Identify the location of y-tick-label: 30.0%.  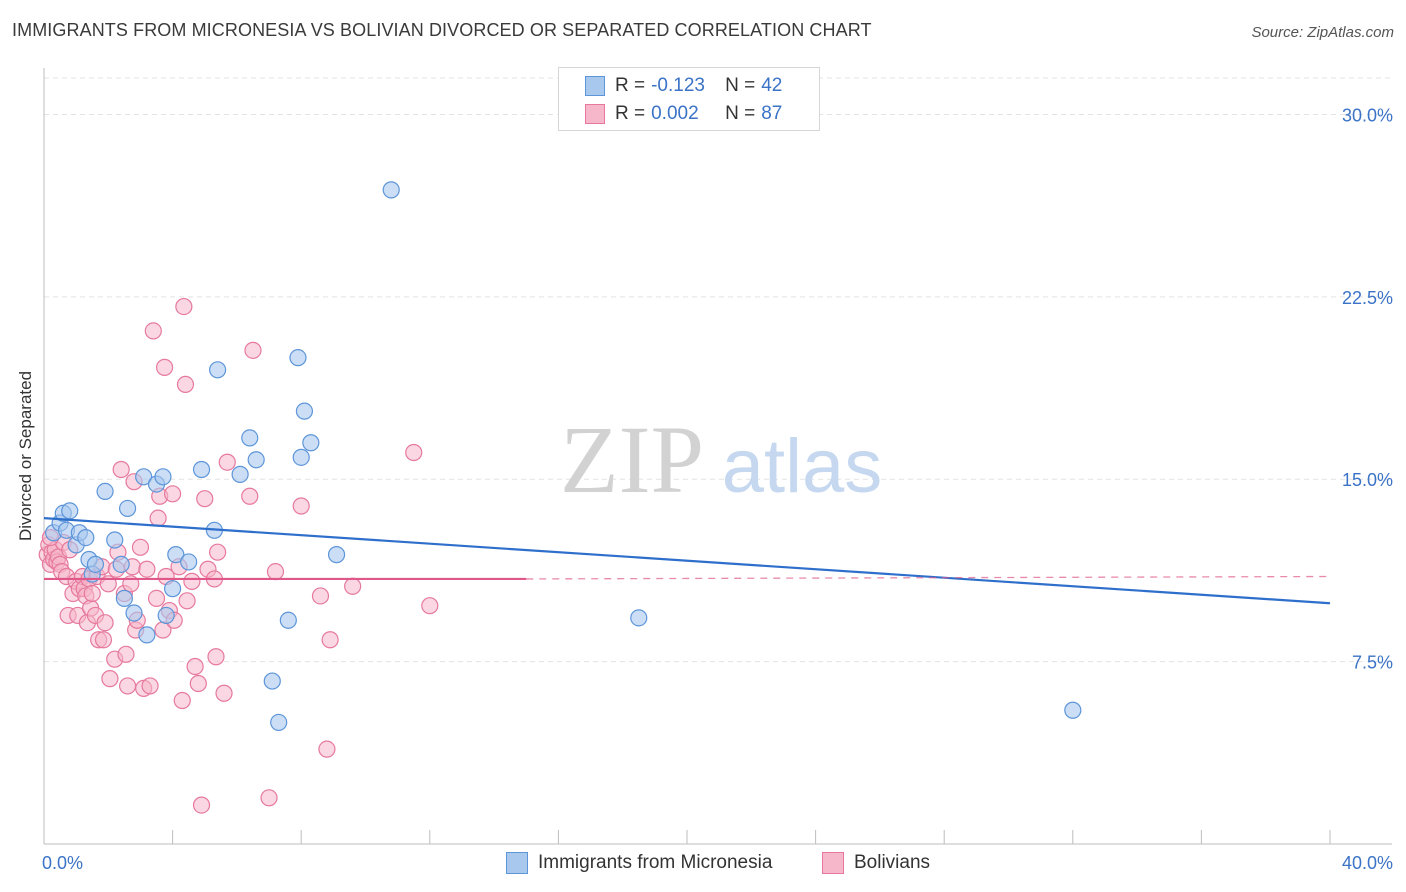
(1367, 115).